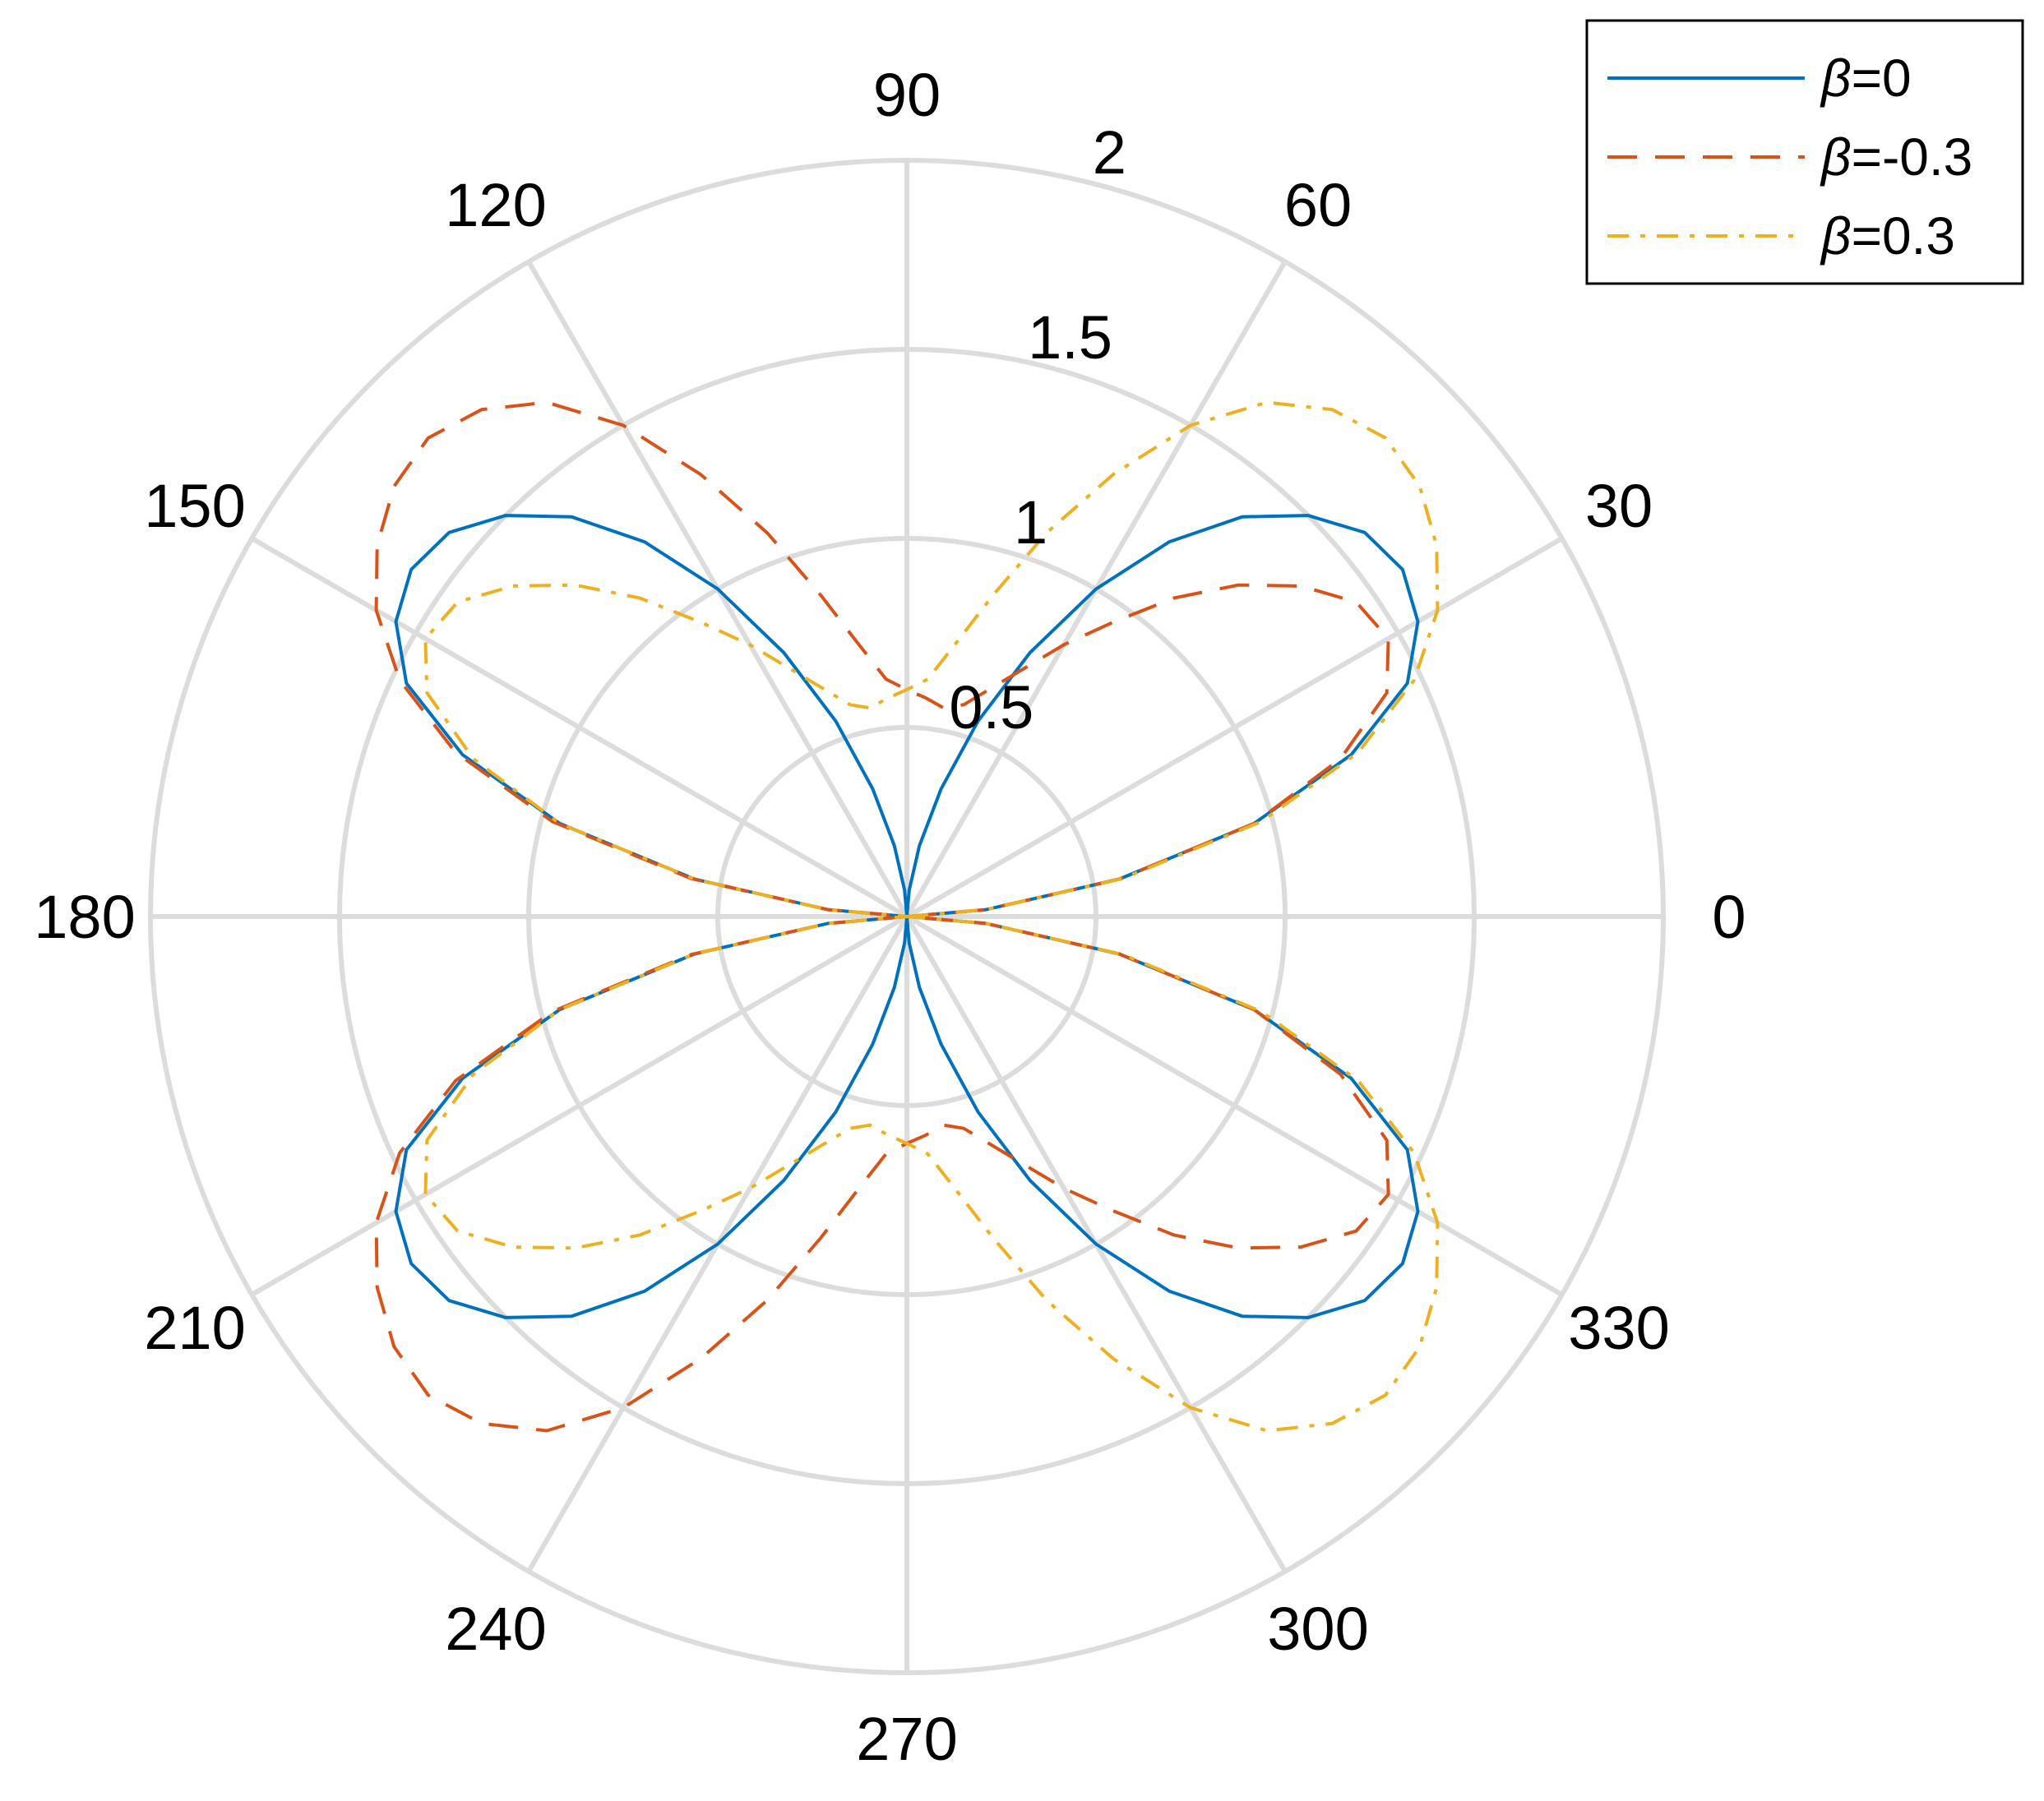 The image size is (2044, 1801). Describe the element at coordinates (194, 1328) in the screenshot. I see `angle-tick-label: 210` at that location.